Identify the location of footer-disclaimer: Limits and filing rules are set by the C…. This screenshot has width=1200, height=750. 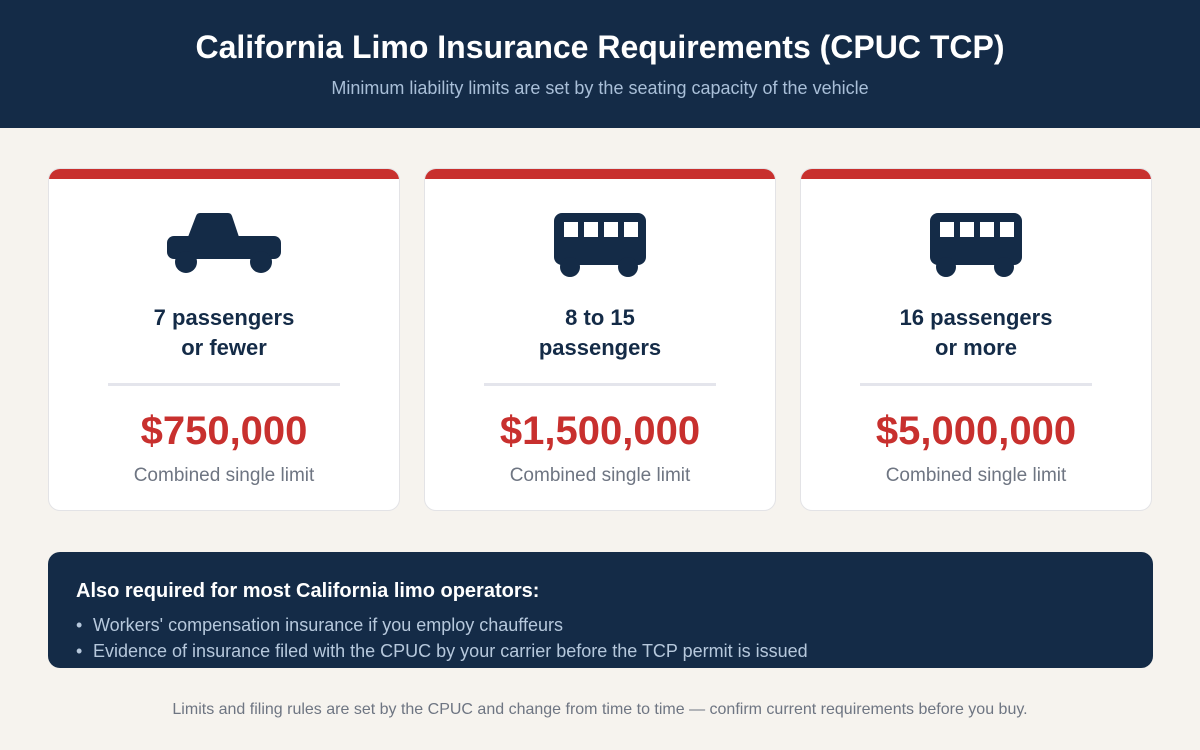
(600, 709).